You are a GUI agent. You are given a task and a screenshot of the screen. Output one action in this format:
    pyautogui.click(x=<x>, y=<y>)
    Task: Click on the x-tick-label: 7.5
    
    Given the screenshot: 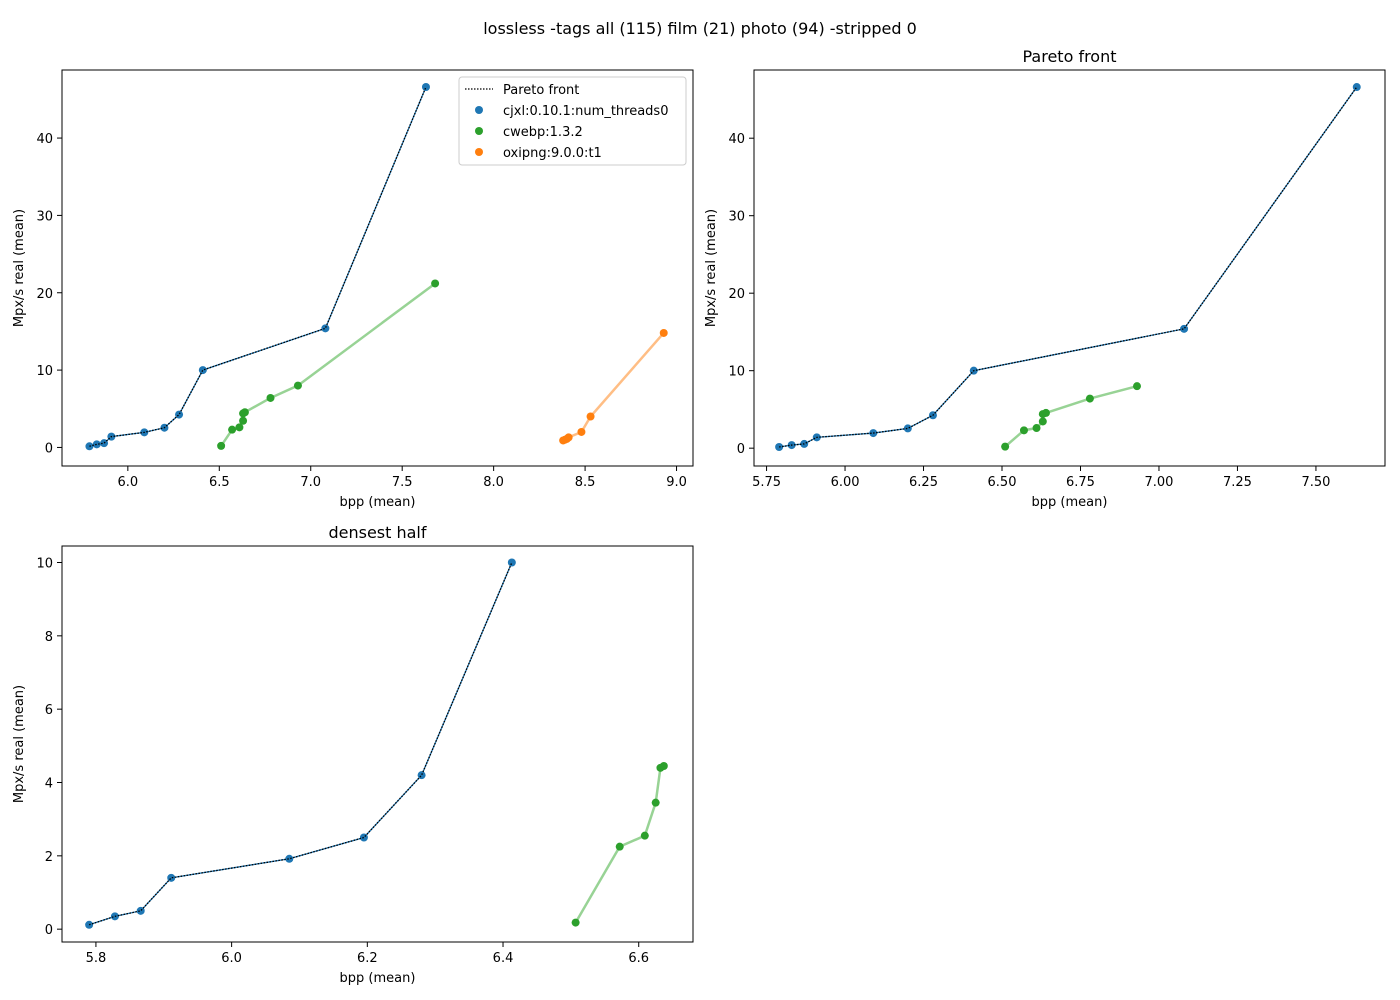 What is the action you would take?
    pyautogui.click(x=402, y=482)
    